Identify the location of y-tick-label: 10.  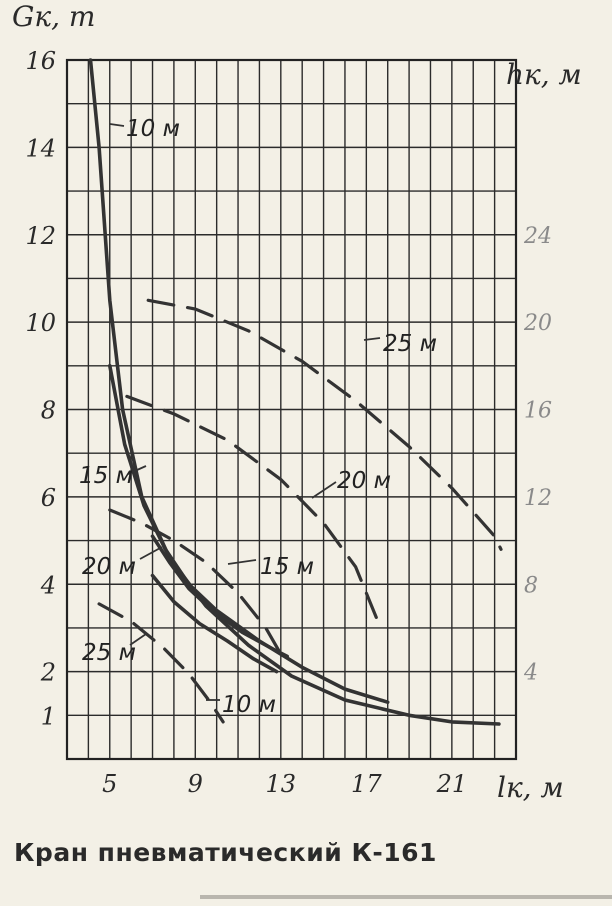
(40, 323).